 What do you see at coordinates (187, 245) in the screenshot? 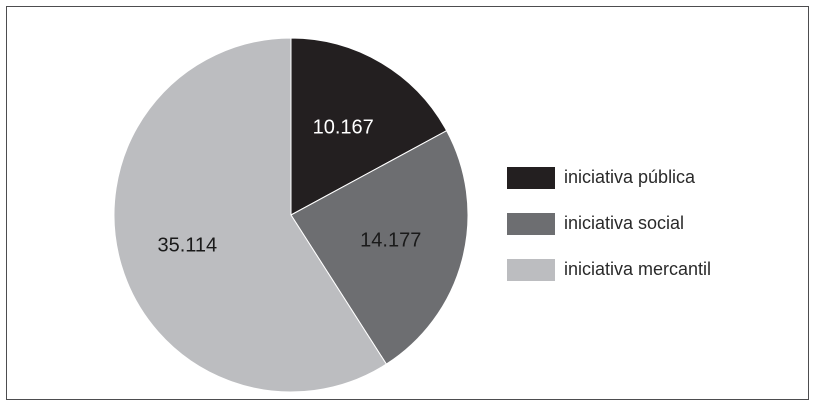
I see `pie-label-mercantil: 35.114` at bounding box center [187, 245].